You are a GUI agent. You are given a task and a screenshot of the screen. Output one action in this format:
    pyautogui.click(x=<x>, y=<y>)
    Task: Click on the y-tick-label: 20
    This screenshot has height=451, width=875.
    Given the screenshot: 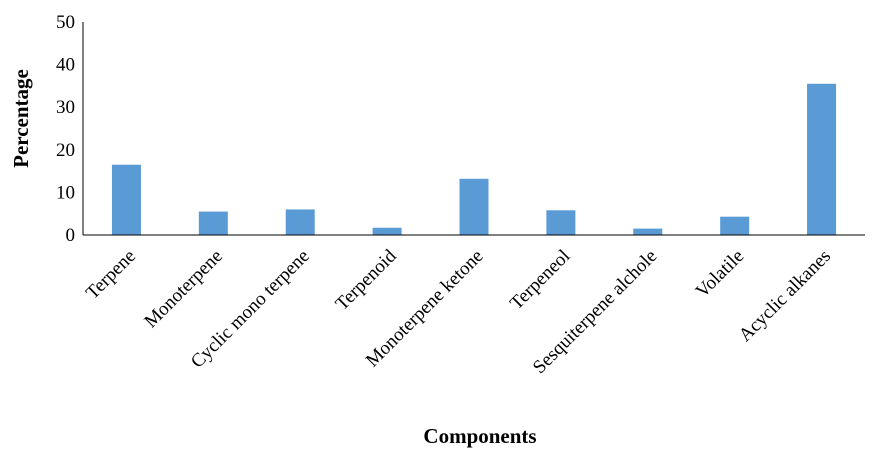 What is the action you would take?
    pyautogui.click(x=65, y=150)
    